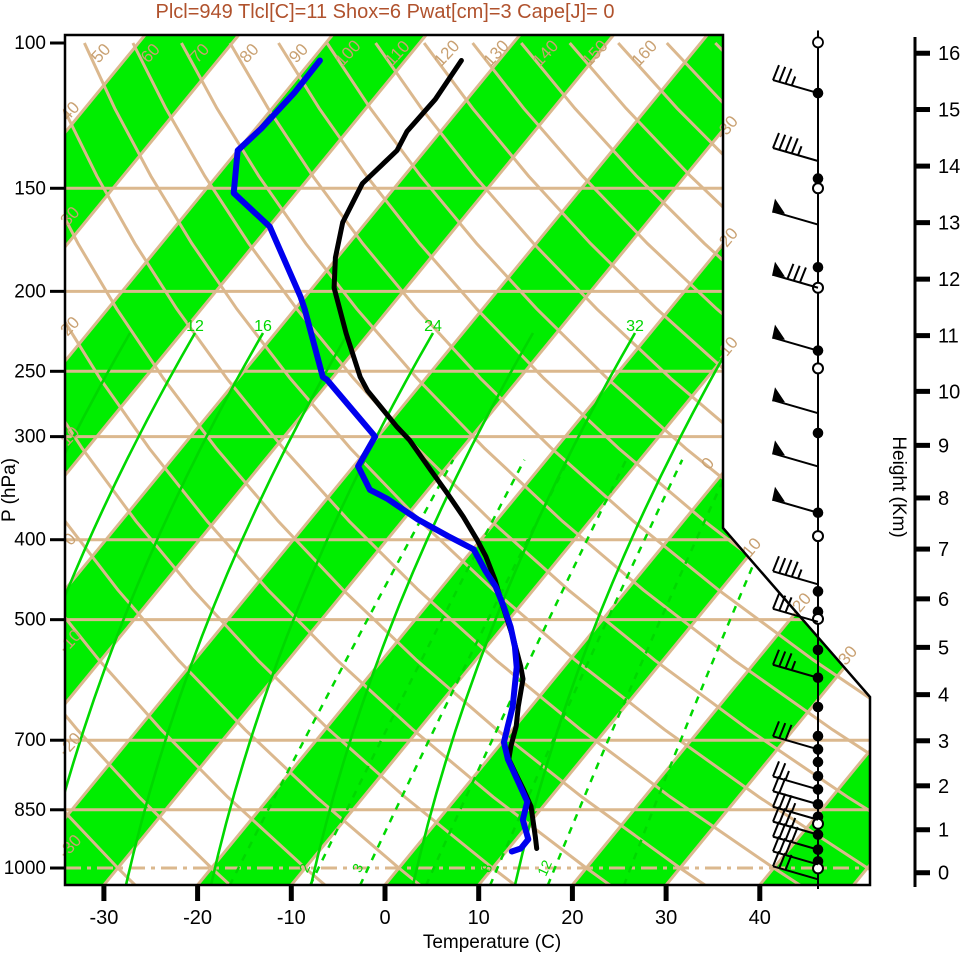 This screenshot has width=961, height=957. What do you see at coordinates (949, 224) in the screenshot?
I see `height-tick-label: 13` at bounding box center [949, 224].